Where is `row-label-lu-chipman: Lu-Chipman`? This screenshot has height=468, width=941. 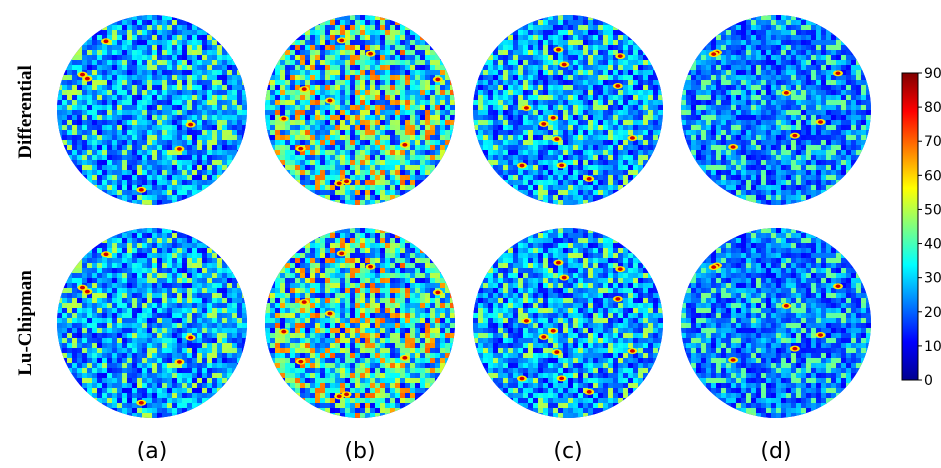 row-label-lu-chipman: Lu-Chipman is located at coordinates (25, 323).